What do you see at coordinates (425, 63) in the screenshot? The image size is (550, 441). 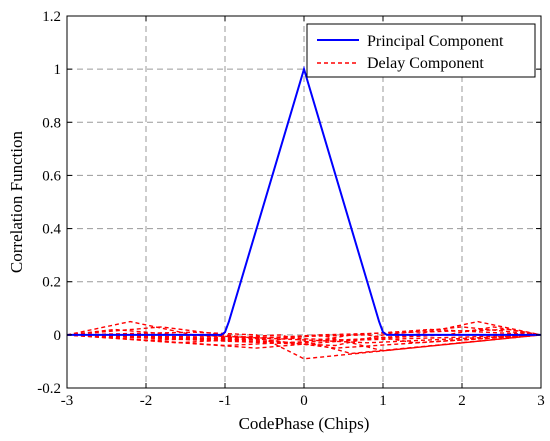 I see `legend-label-delay: Delay Component` at bounding box center [425, 63].